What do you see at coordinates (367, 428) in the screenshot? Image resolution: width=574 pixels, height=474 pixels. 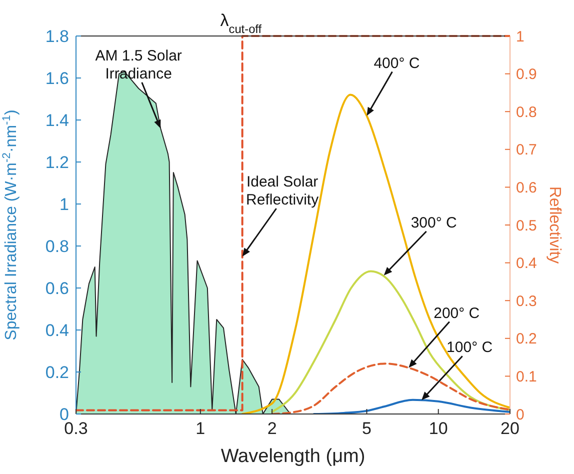 I see `x-tick-label: 5` at bounding box center [367, 428].